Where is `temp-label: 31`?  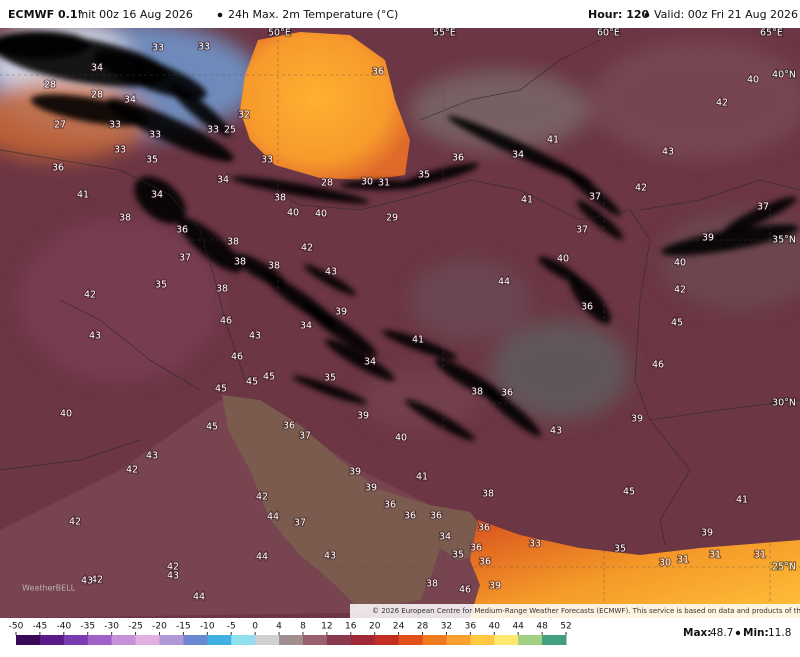 temp-label: 31 is located at coordinates (384, 183).